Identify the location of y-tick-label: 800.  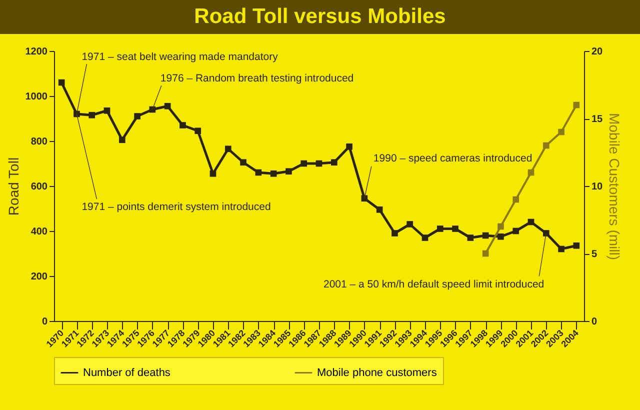
(39, 142).